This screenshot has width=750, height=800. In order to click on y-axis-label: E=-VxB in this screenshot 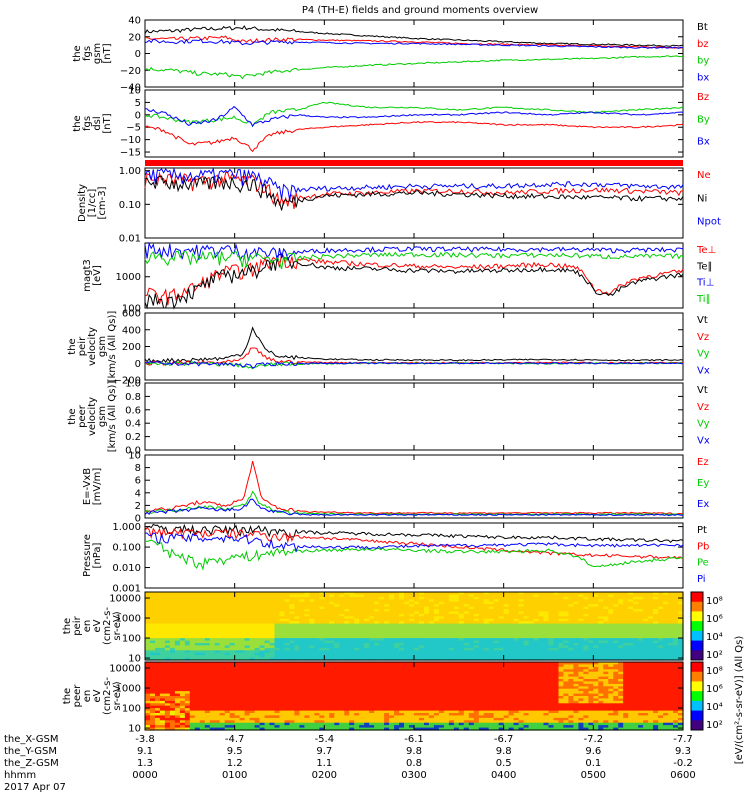, I will do `click(87, 486)`.